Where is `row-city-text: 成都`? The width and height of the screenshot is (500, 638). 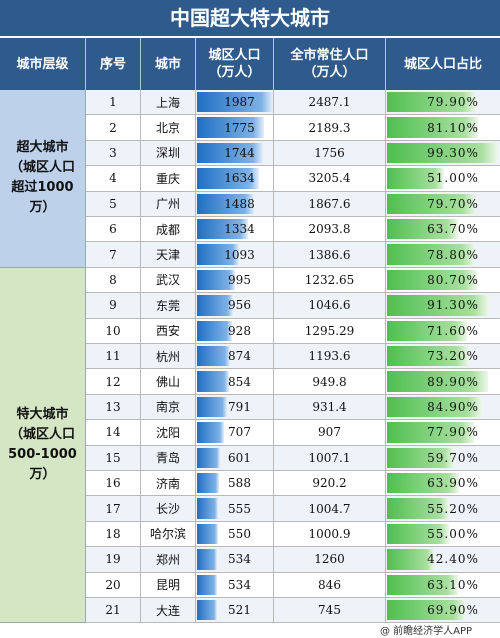
row-city-text: 成都 is located at coordinates (167, 229).